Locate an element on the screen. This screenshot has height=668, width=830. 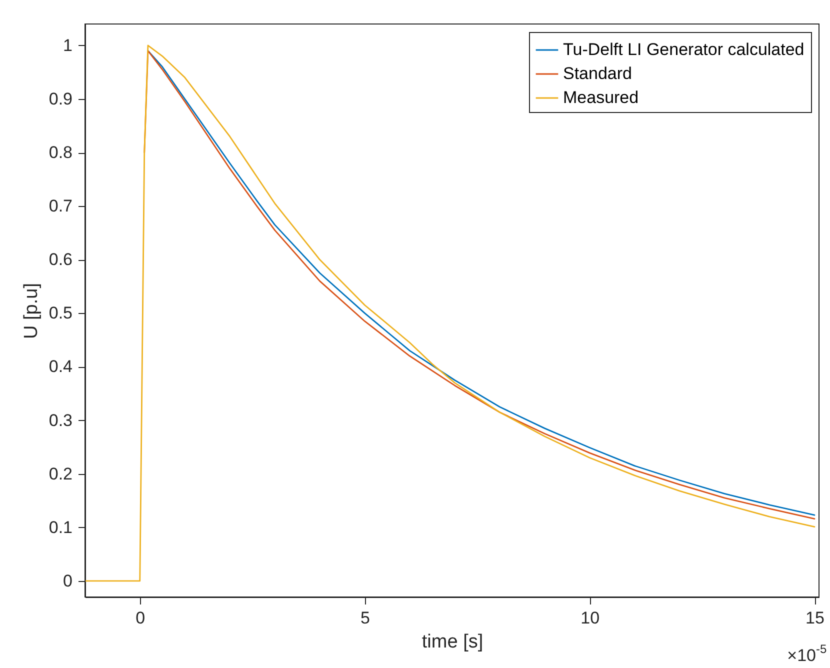
y-tick-label: 0.4 is located at coordinates (60, 366).